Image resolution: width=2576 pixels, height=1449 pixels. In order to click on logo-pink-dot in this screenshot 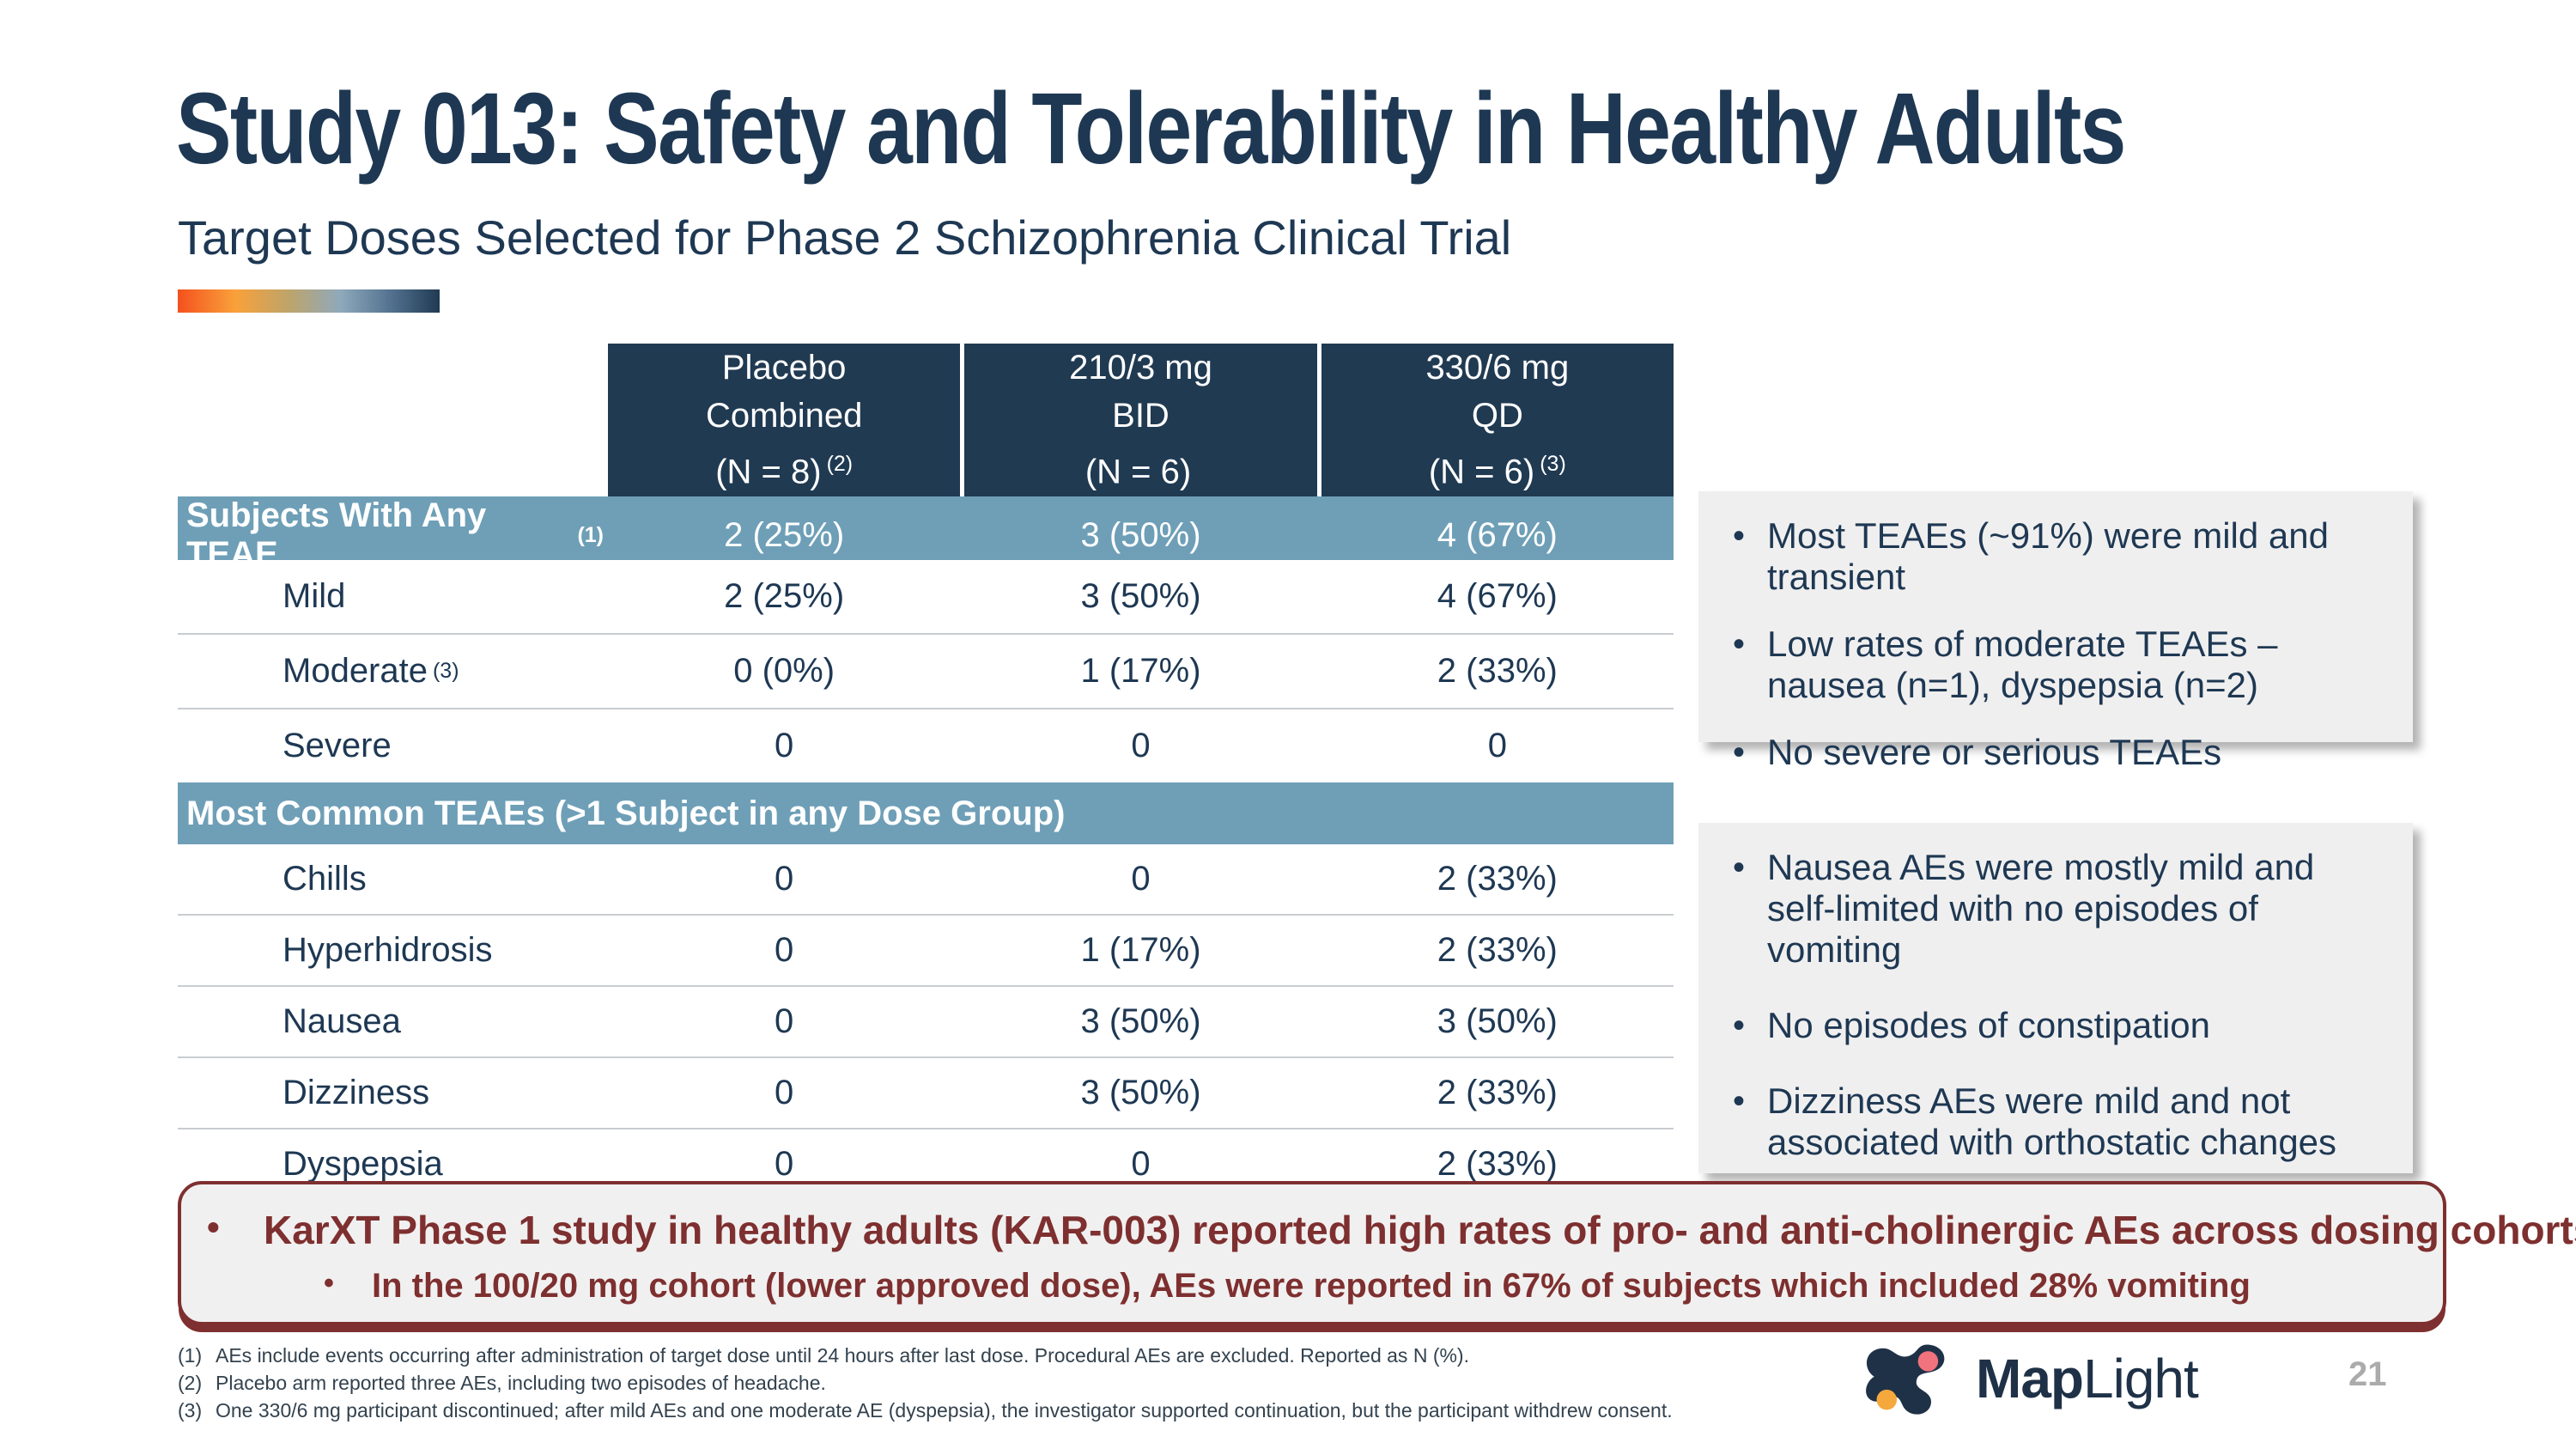, I will do `click(1928, 1361)`.